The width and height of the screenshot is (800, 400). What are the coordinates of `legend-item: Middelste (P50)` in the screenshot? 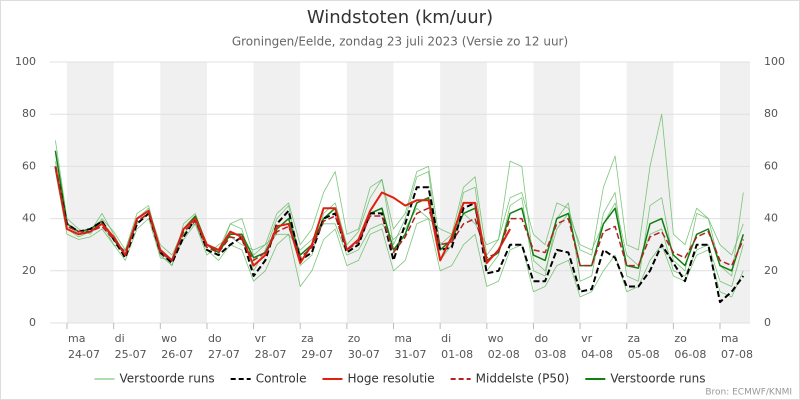 It's located at (510, 379).